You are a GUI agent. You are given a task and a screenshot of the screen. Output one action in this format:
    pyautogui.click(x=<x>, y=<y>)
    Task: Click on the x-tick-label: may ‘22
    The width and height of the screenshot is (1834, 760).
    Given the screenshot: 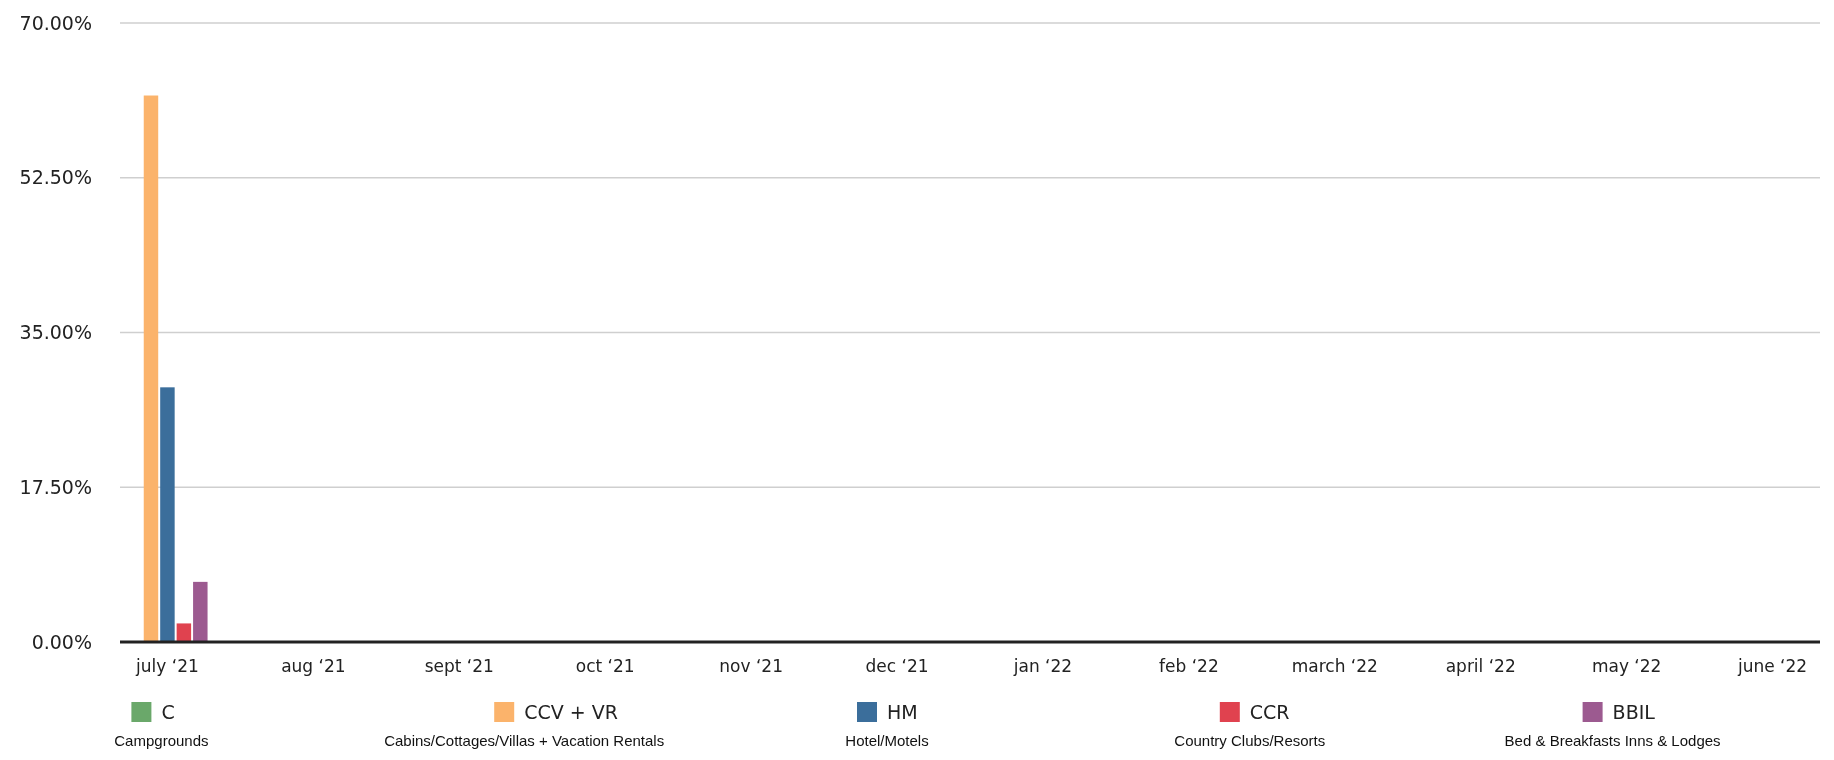 What is the action you would take?
    pyautogui.click(x=1626, y=666)
    